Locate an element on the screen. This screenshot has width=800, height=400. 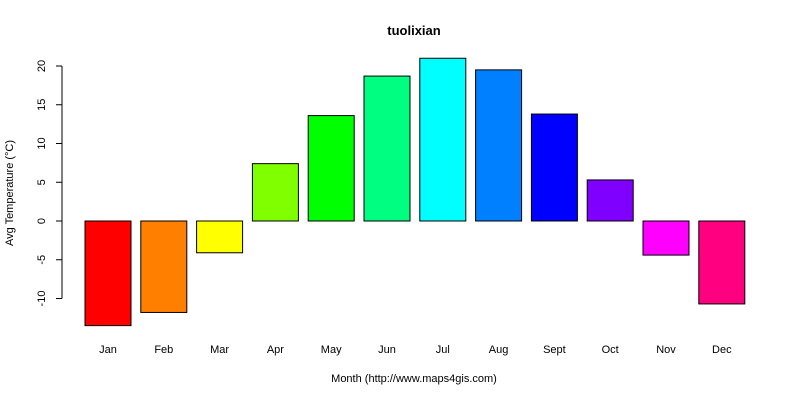
x-tick-label: Apr is located at coordinates (275, 350).